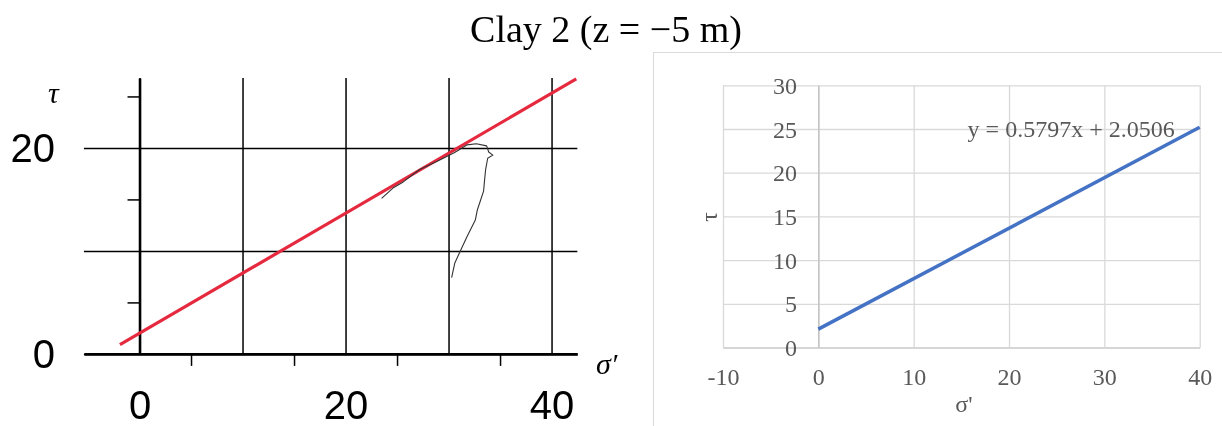 The image size is (1222, 426). I want to click on annotation: y = 0.5797x + 2.0506, so click(1071, 129).